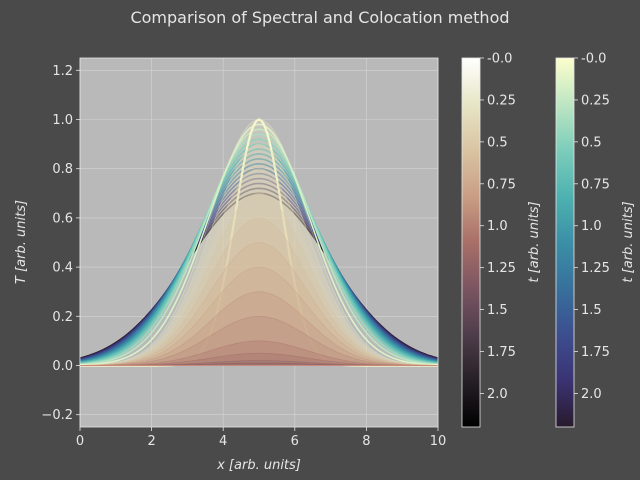 This screenshot has height=480, width=640. Describe the element at coordinates (60, 243) in the screenshot. I see `y-axis-ticks: −0.2 0.0 0.2 0.4 0.6 0.8 1.0 1.2` at that location.